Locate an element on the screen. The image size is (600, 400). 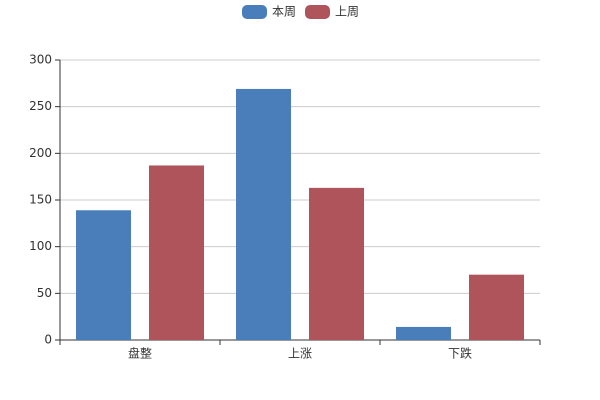
y-tick-label: 0 is located at coordinates (48, 340).